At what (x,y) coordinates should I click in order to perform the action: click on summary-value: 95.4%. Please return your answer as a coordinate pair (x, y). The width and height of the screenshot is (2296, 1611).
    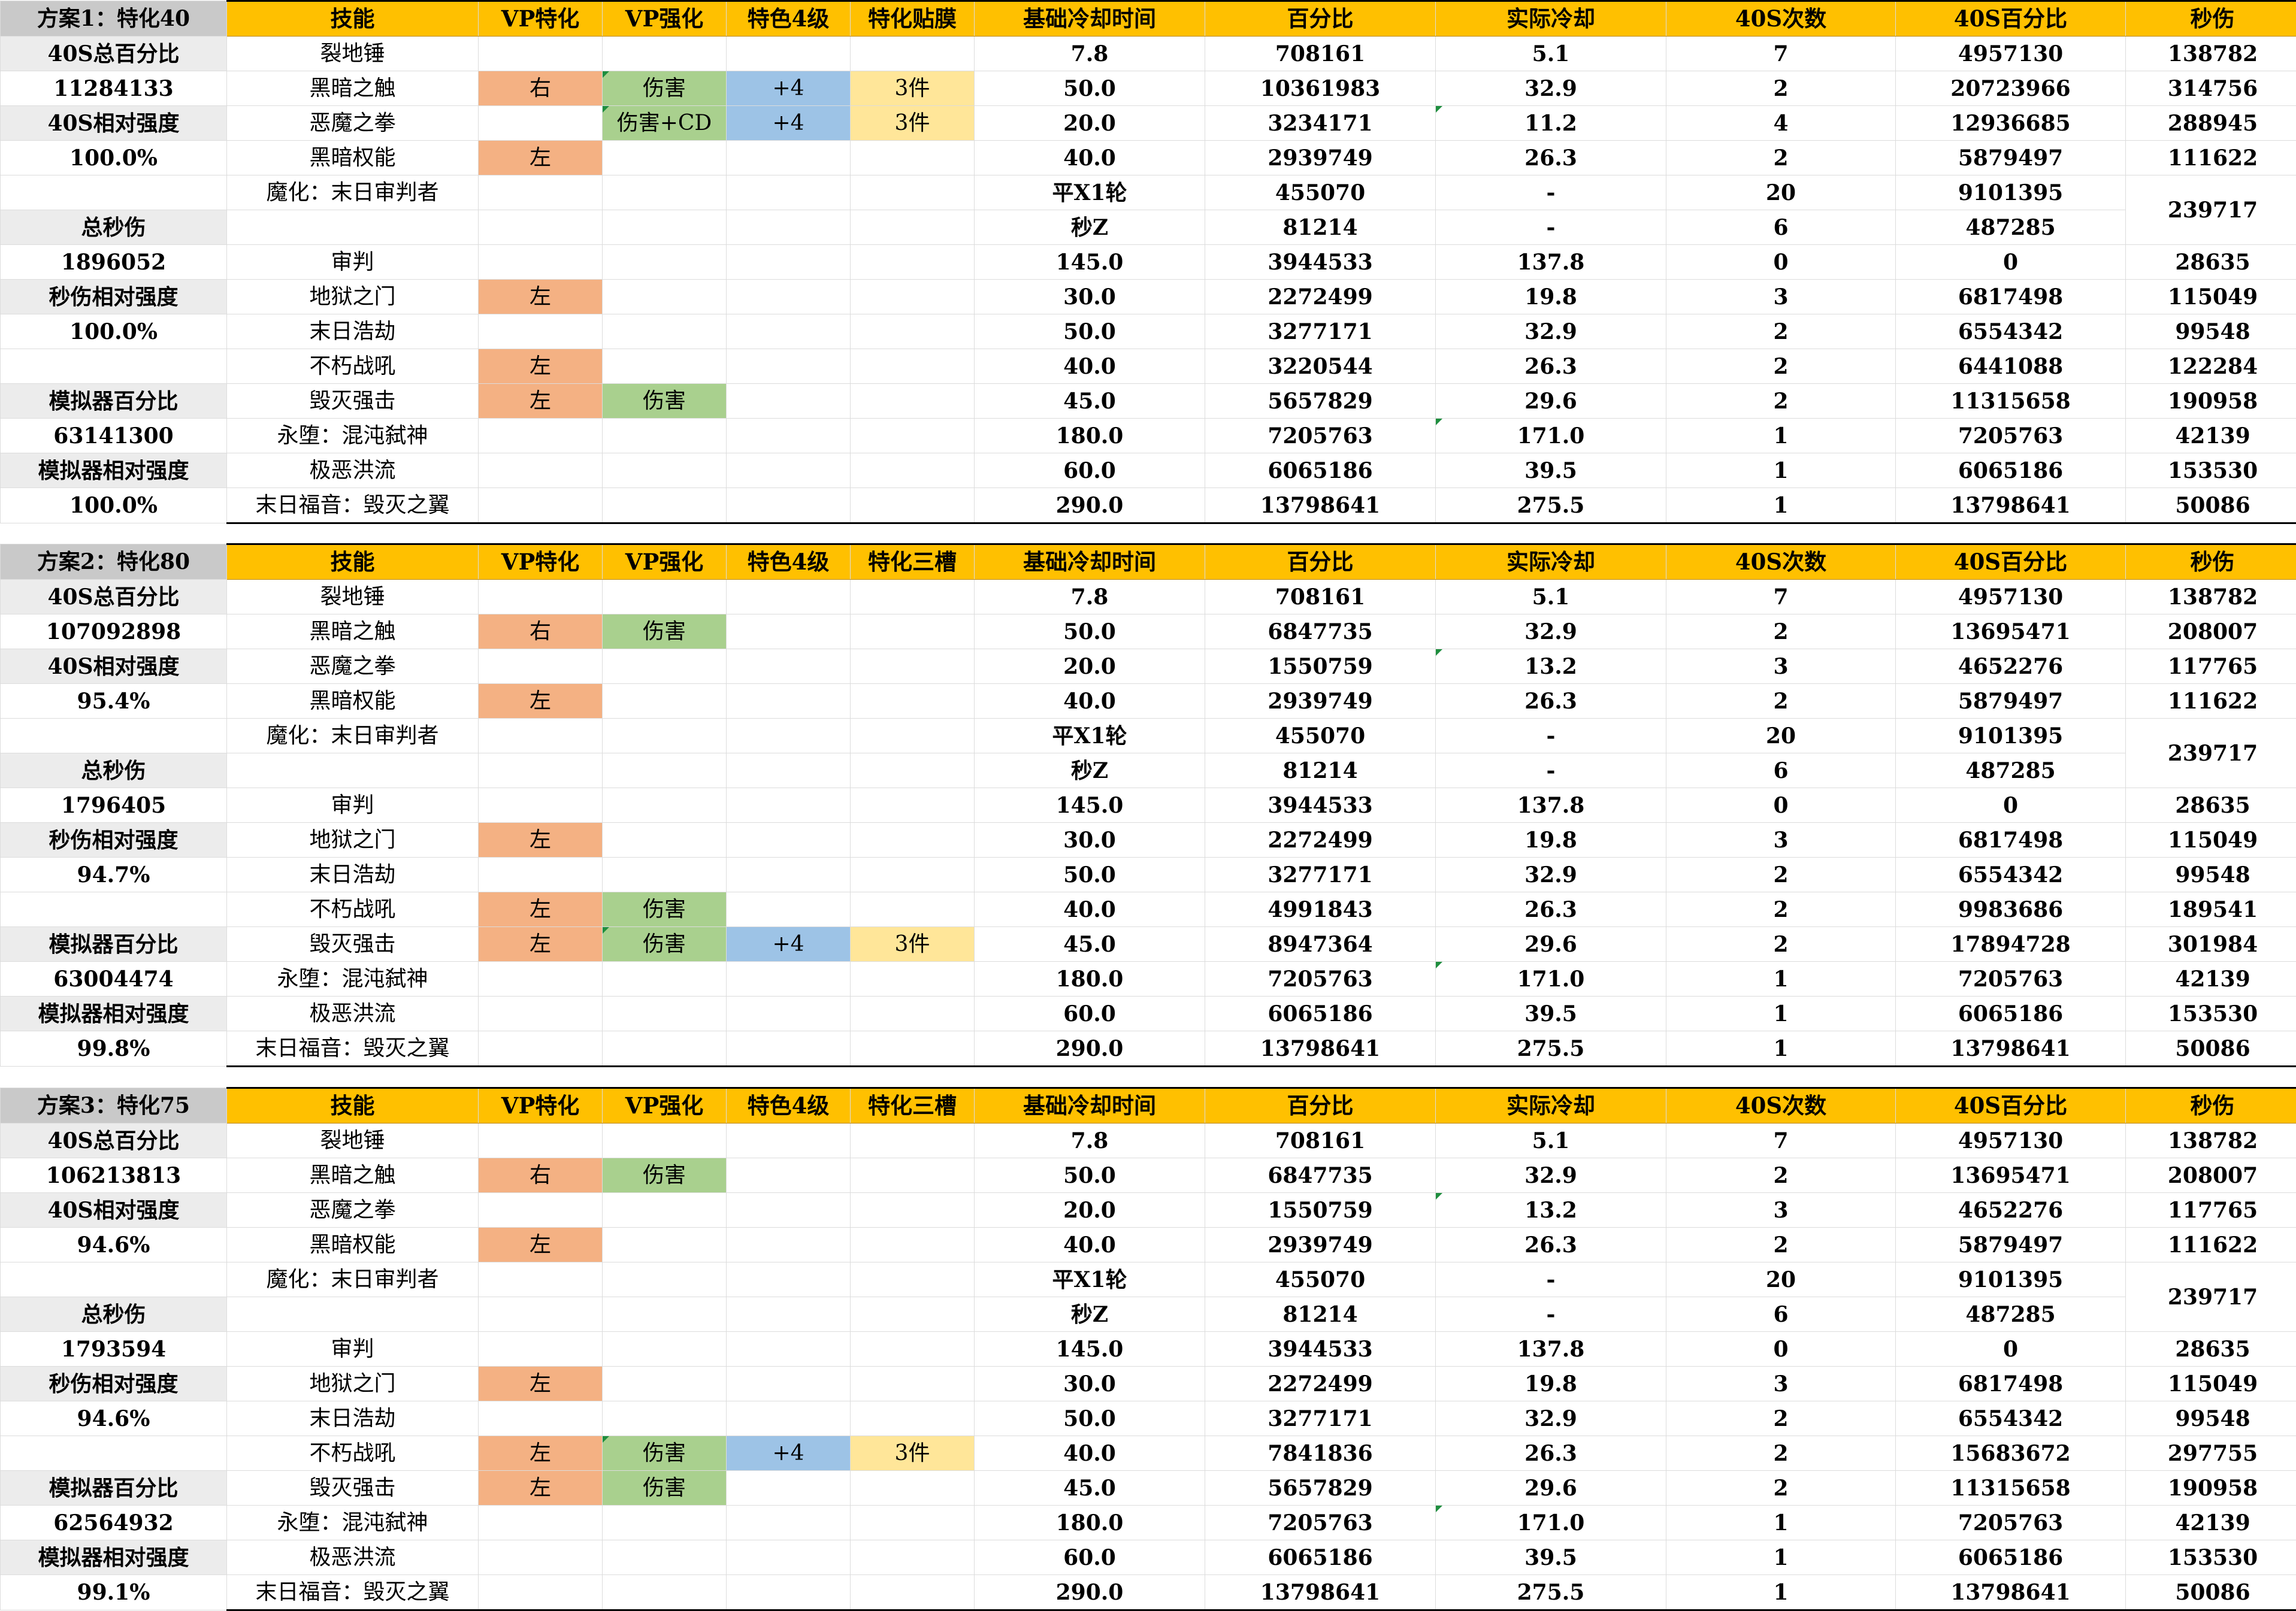
    Looking at the image, I should click on (114, 702).